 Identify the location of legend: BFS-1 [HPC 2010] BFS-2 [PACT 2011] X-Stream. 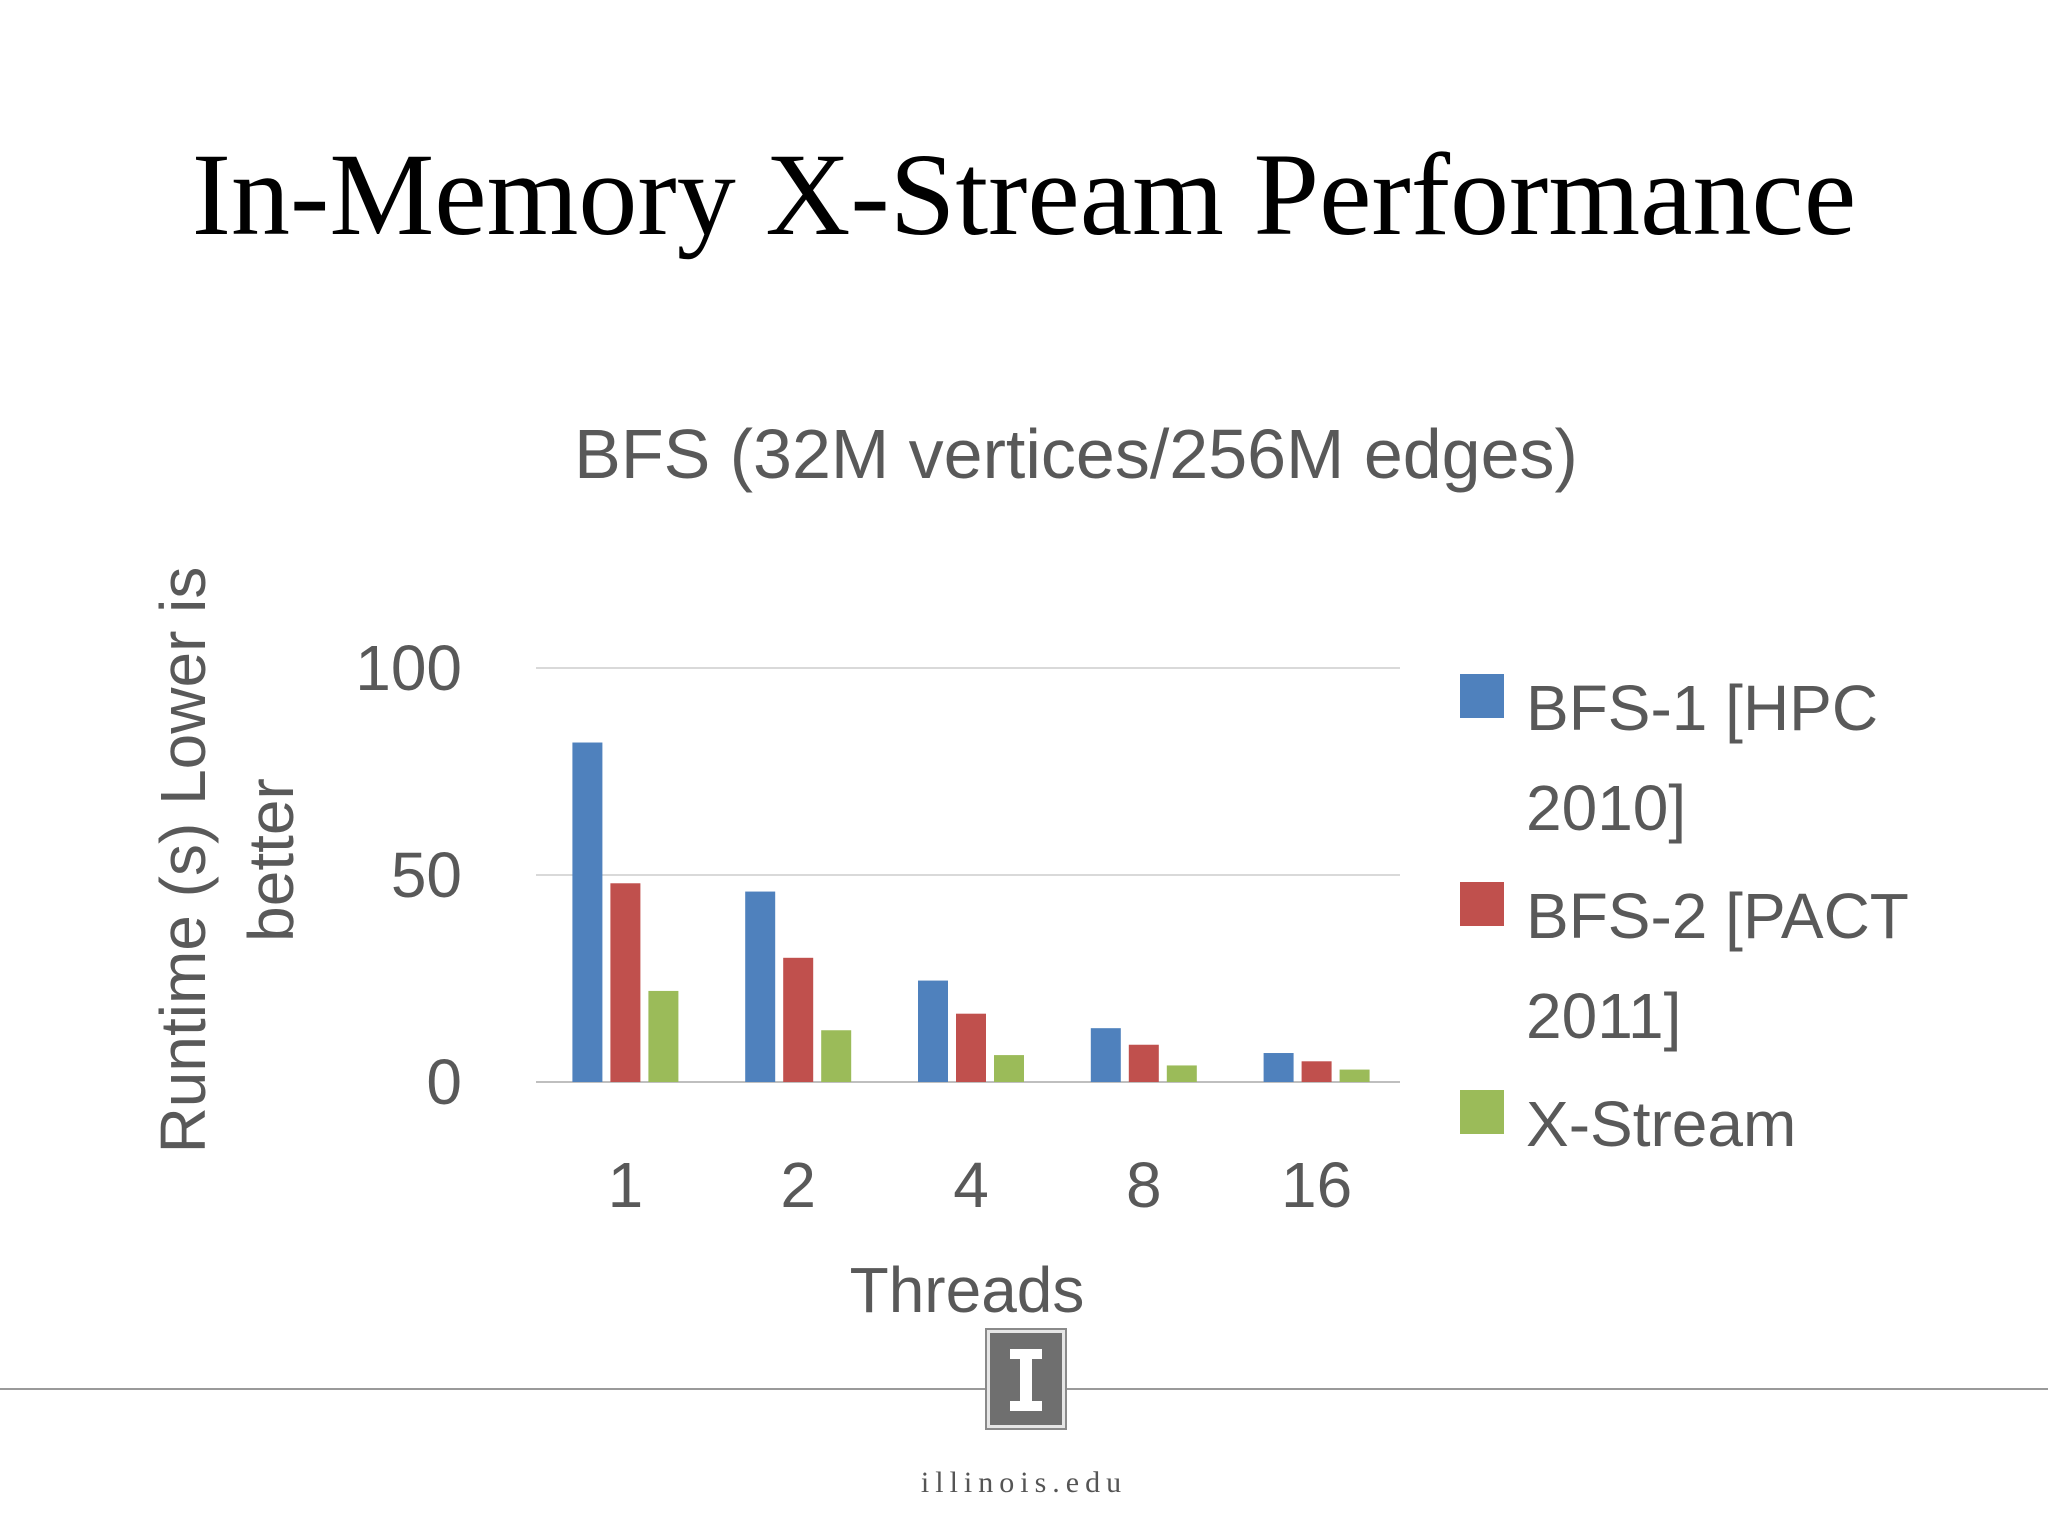
(1684, 916).